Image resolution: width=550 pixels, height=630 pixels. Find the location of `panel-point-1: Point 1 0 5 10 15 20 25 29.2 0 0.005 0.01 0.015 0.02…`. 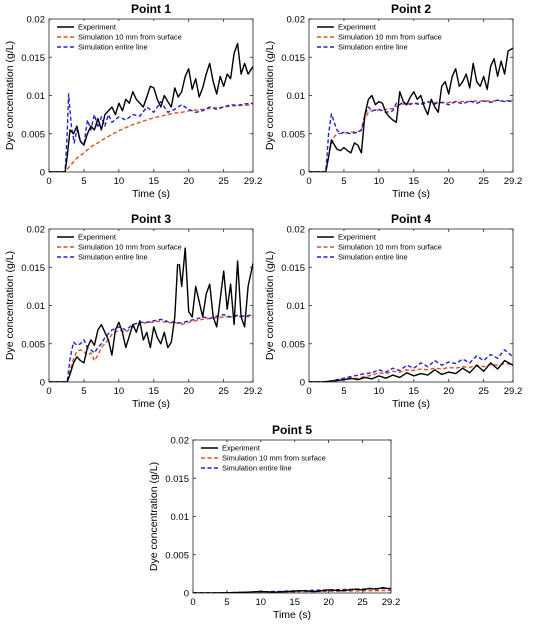

panel-point-1: Point 1 0 5 10 15 20 25 29.2 0 0.005 0.01 0.015 0.02… is located at coordinates (133, 101).